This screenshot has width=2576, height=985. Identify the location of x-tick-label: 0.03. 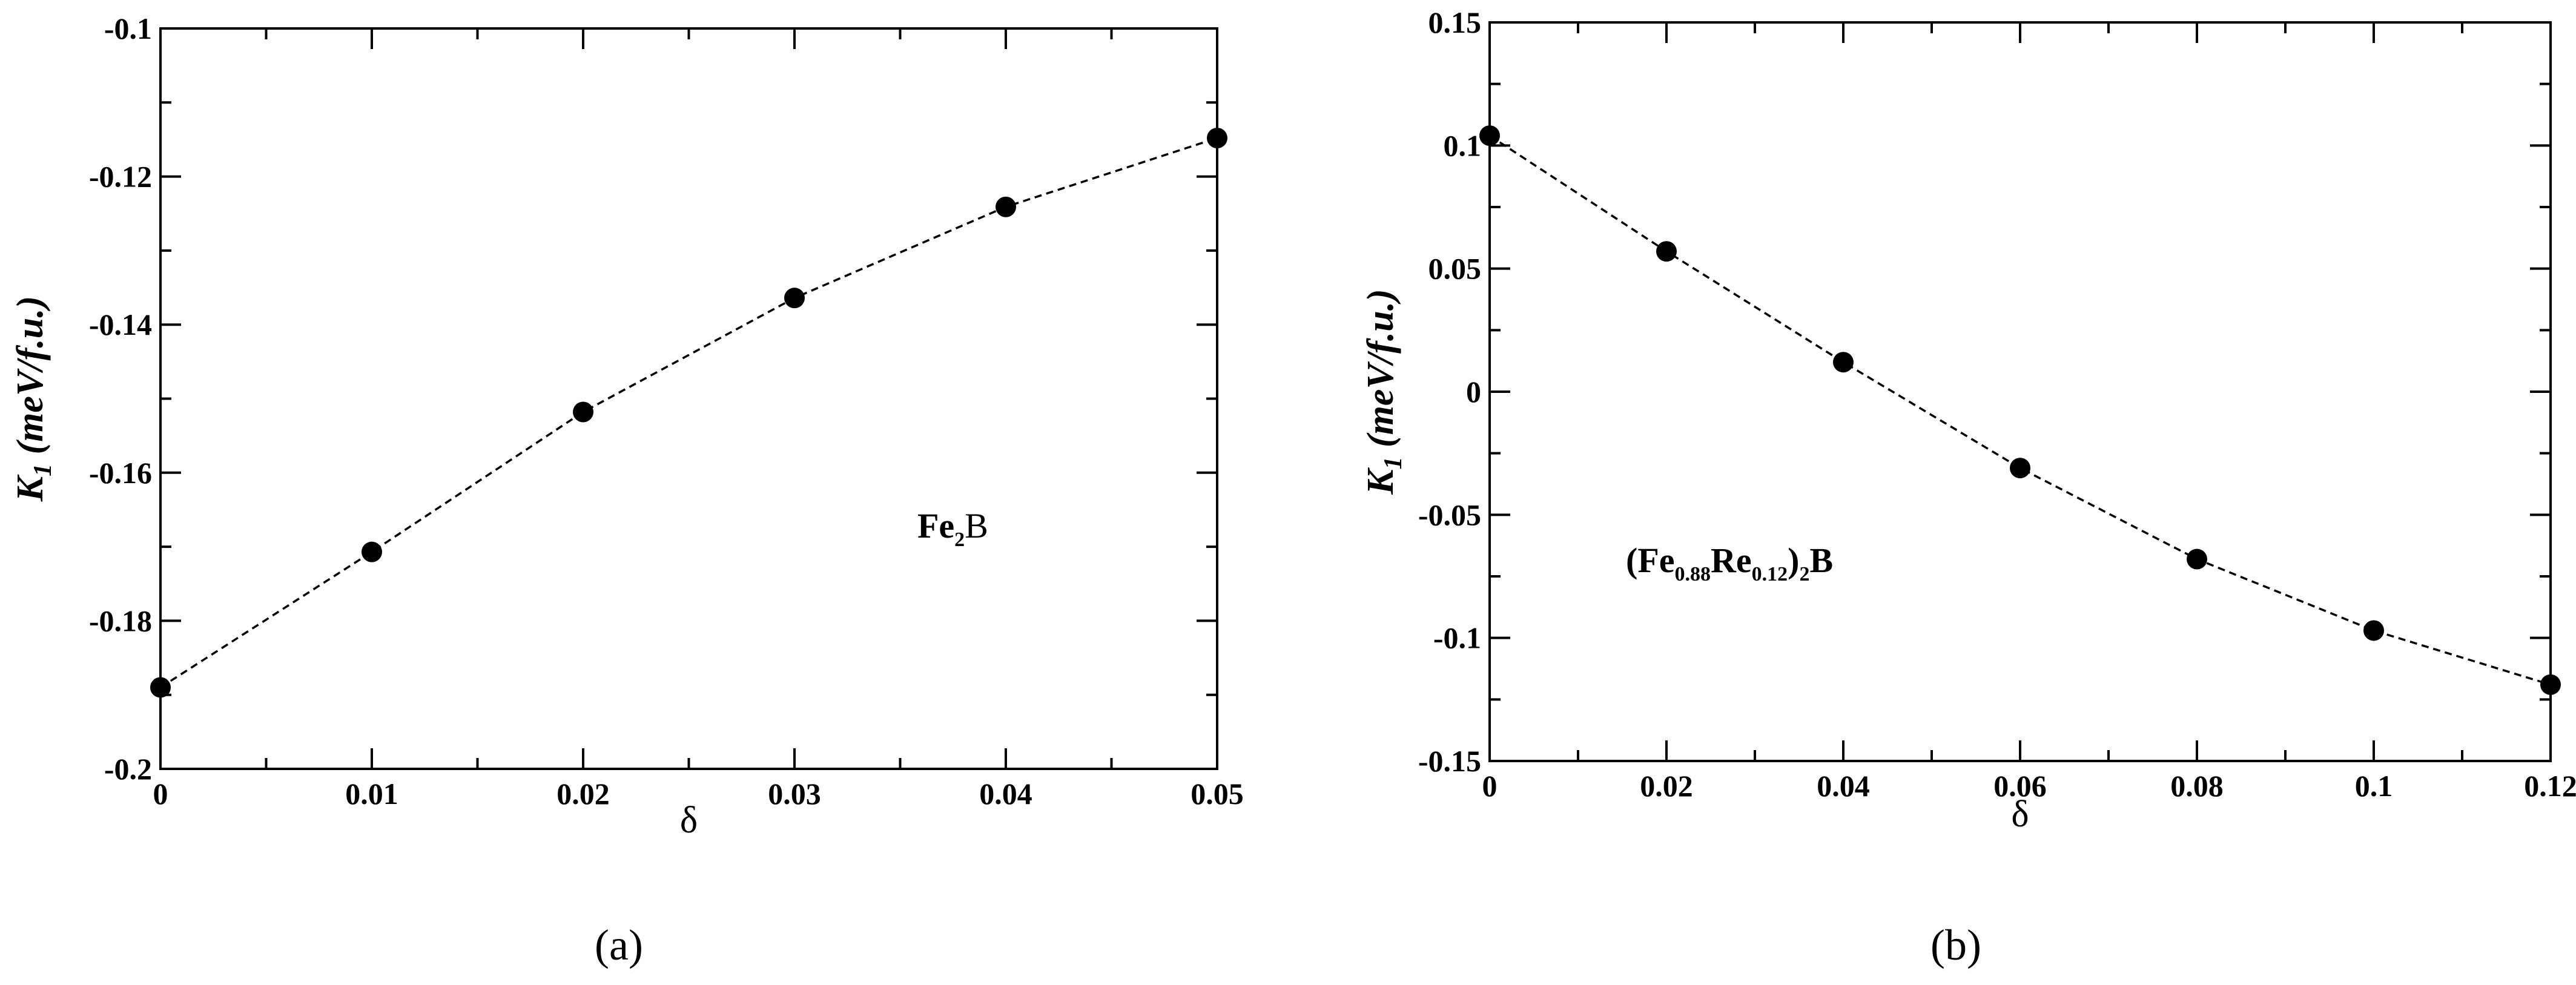
(794, 794).